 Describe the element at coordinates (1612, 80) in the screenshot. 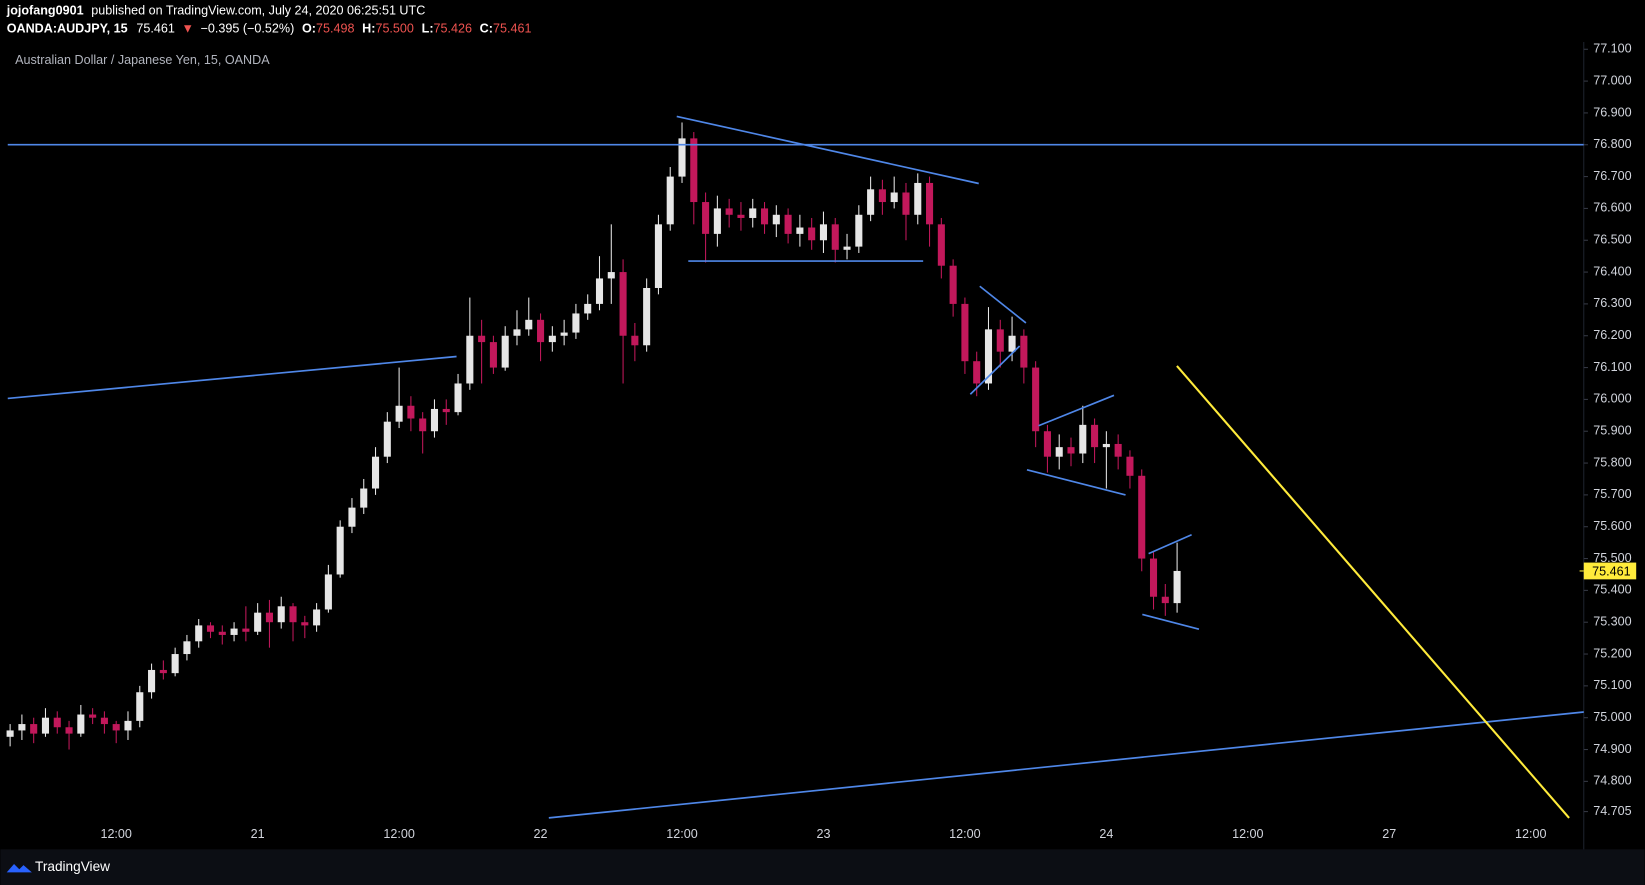

I see `y-tick-label: 77.000` at that location.